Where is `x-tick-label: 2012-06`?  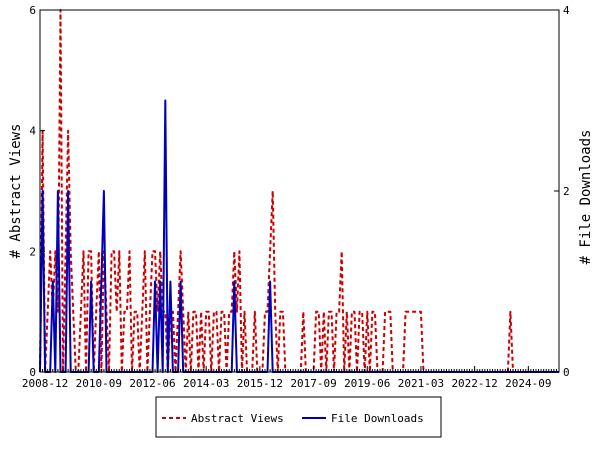
x-tick-label: 2012-06 is located at coordinates (152, 383).